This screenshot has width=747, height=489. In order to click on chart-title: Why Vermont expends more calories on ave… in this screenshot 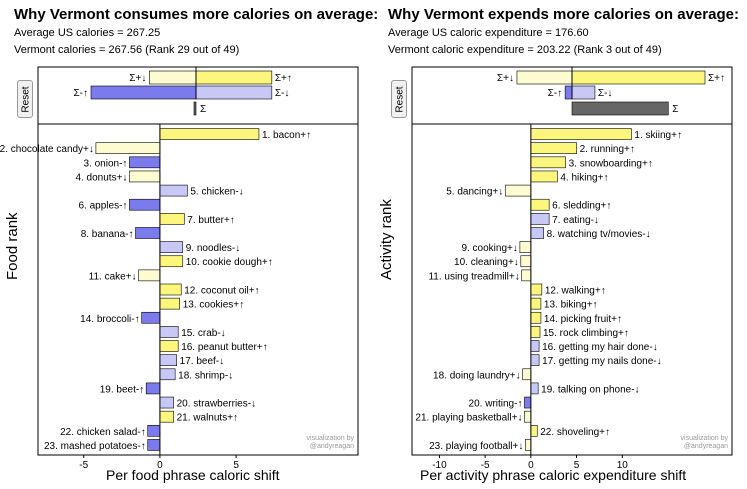, I will do `click(563, 14)`.